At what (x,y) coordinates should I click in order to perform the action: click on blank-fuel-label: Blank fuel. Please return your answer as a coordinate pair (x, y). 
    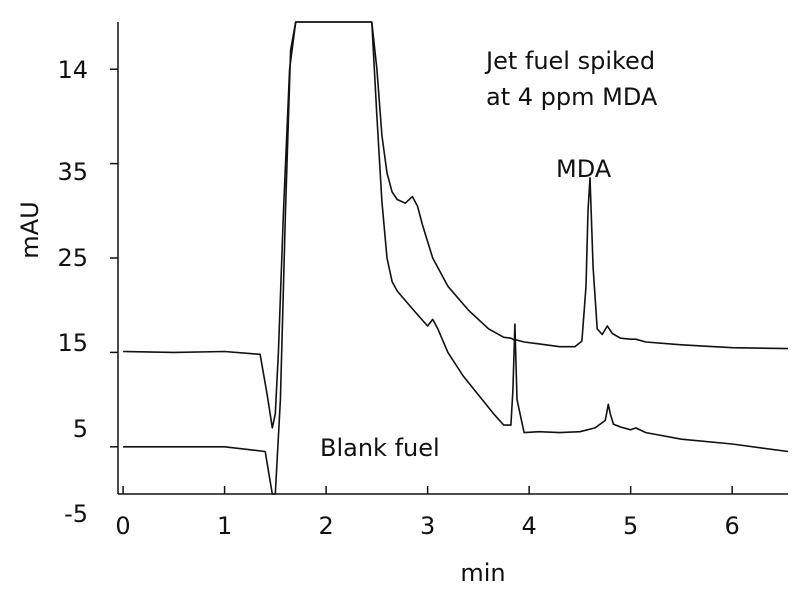
    Looking at the image, I should click on (380, 448).